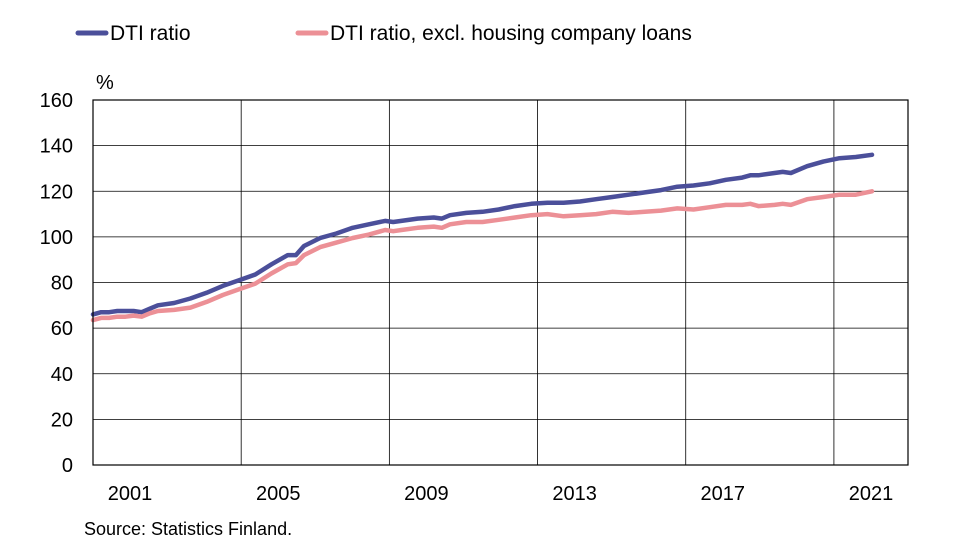 The width and height of the screenshot is (970, 539). What do you see at coordinates (62, 375) in the screenshot?
I see `y-tick-label-40: 40` at bounding box center [62, 375].